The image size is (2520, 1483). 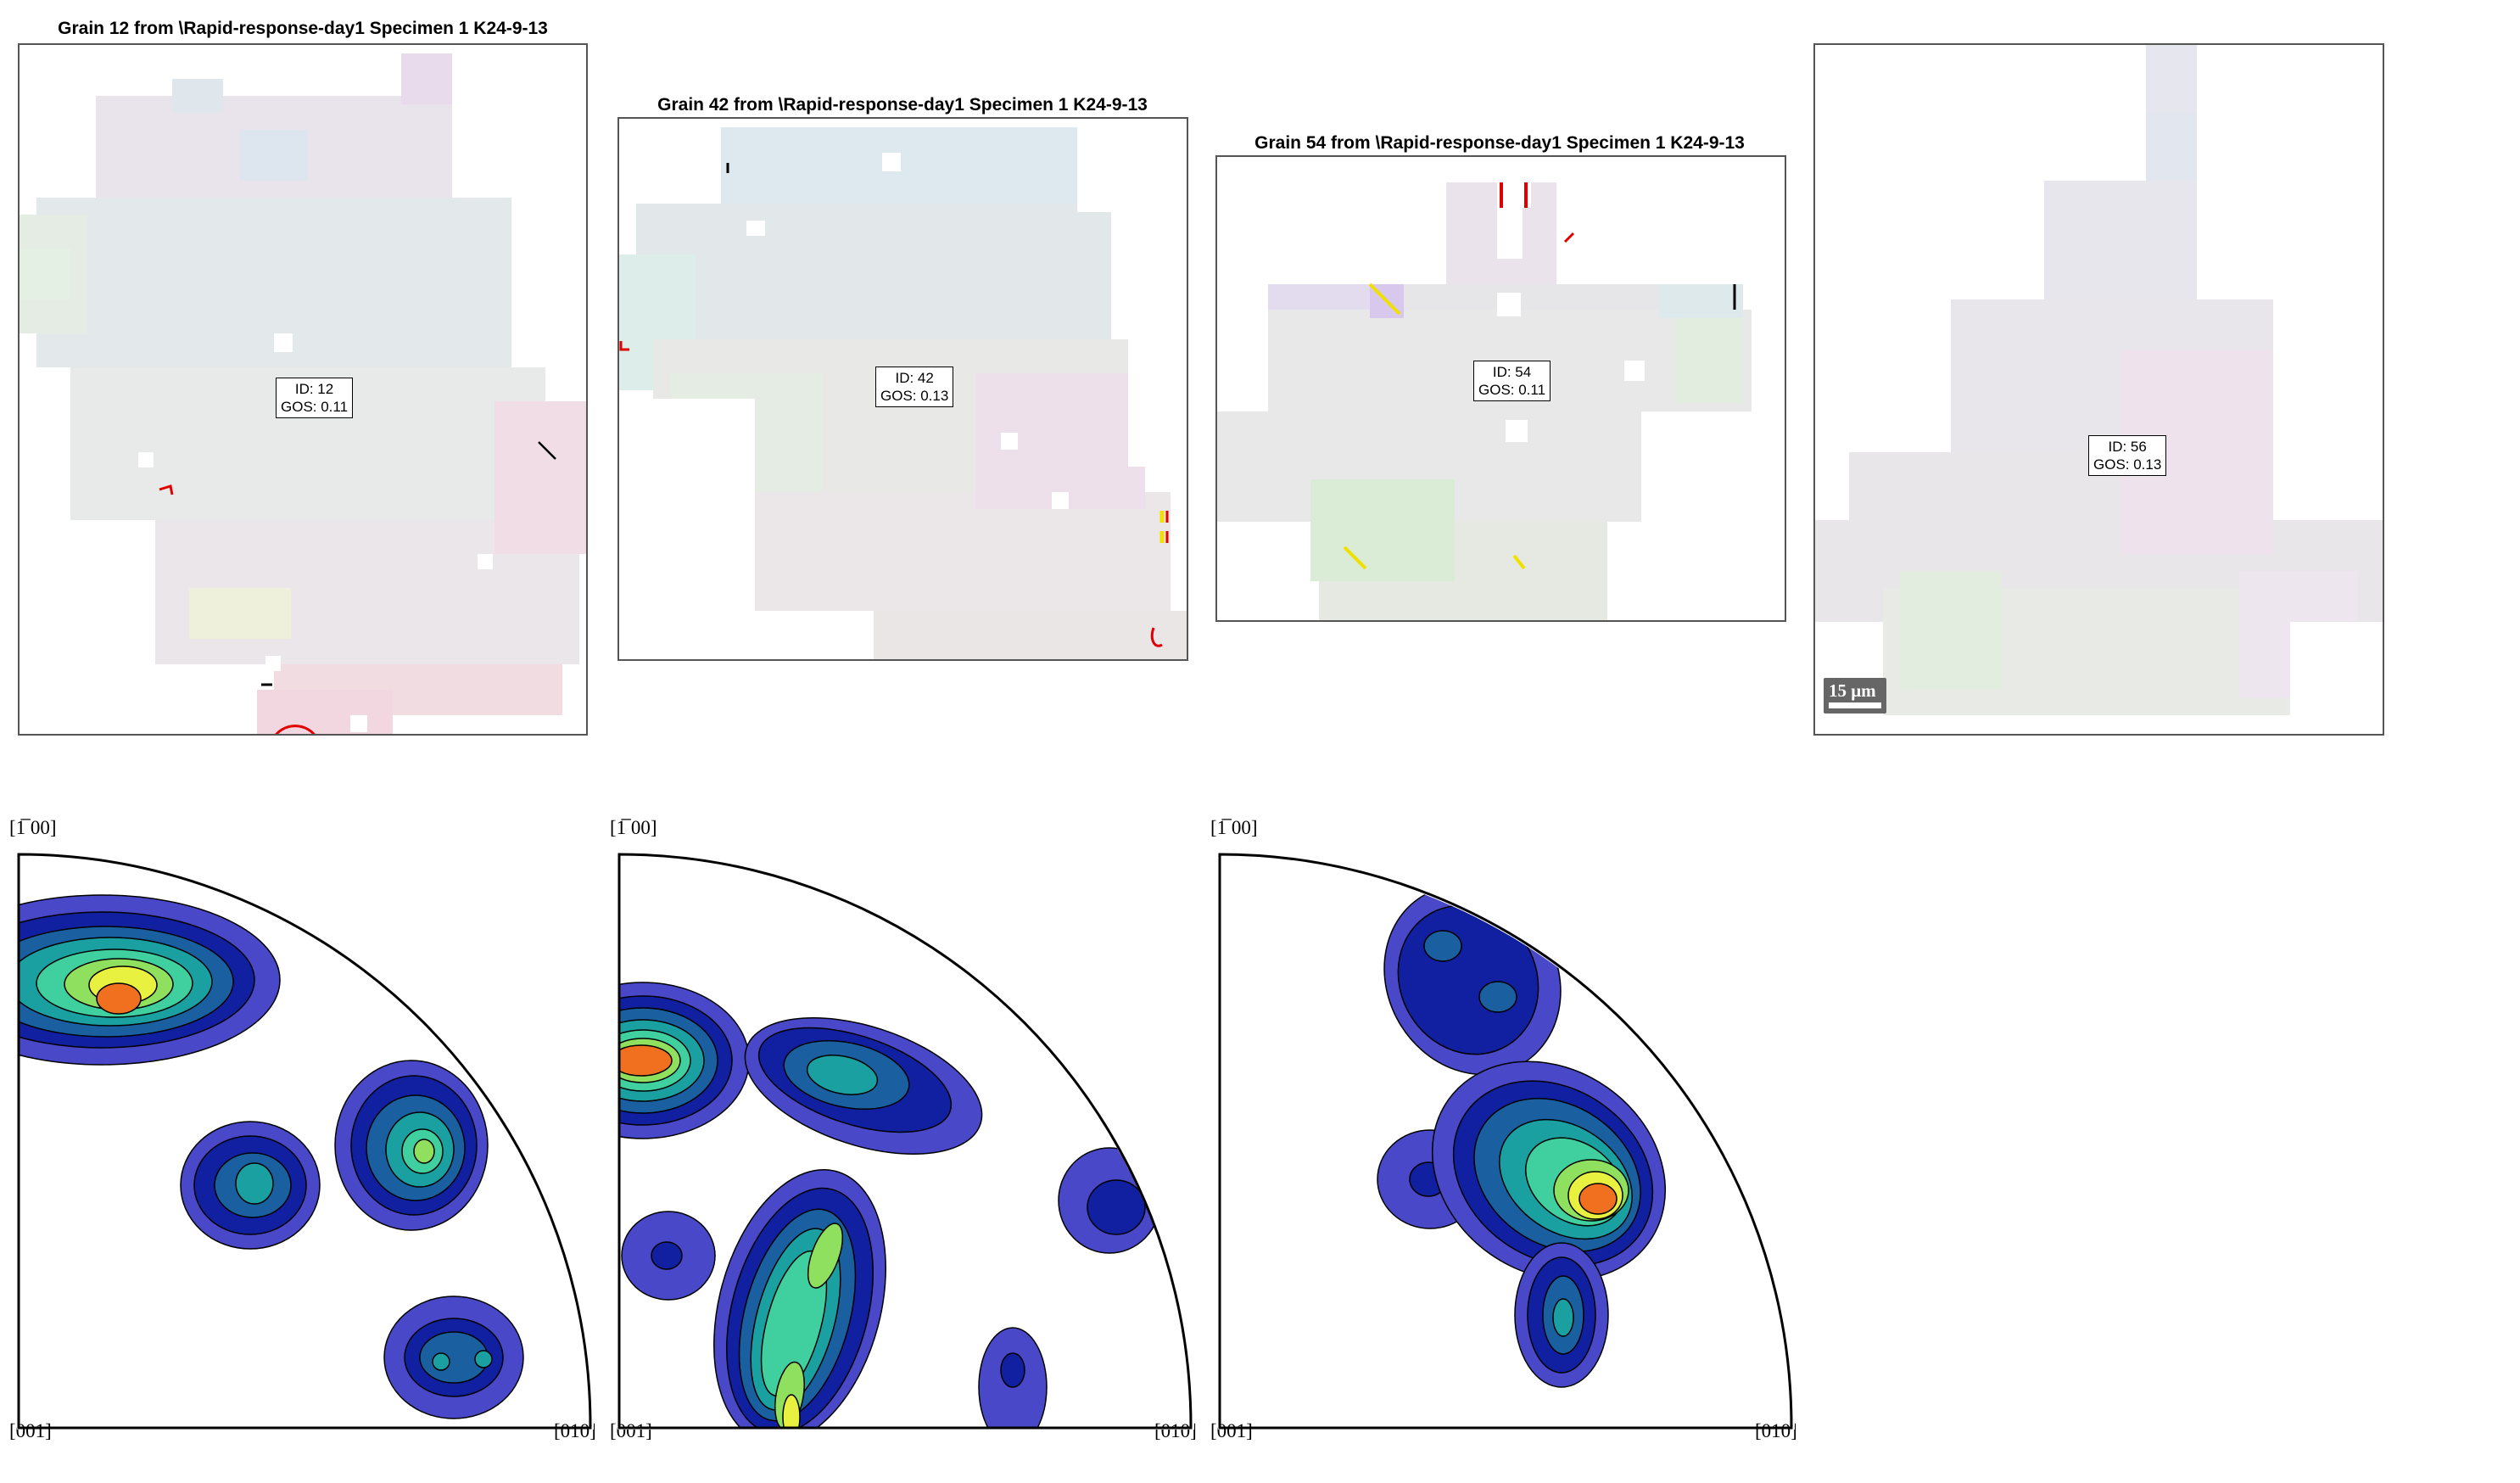 I want to click on grain-1-boundary-red, so click(x=295, y=729).